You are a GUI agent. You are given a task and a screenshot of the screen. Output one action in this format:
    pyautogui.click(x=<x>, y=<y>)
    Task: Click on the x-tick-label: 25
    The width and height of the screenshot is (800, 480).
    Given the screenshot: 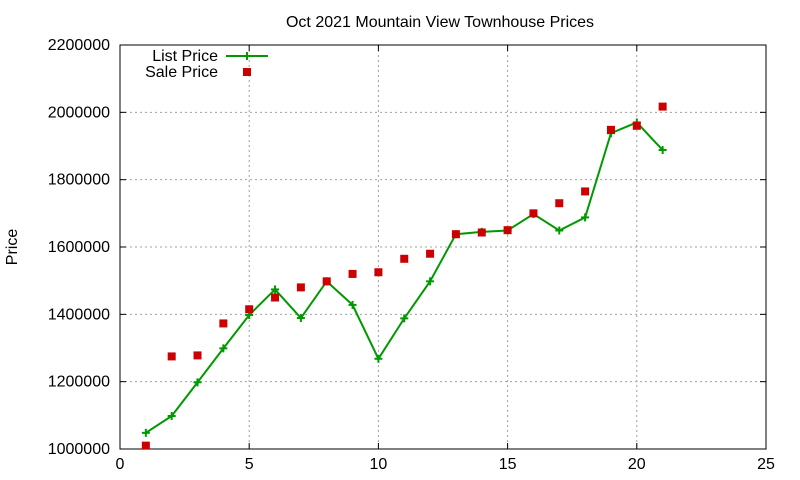 What is the action you would take?
    pyautogui.click(x=766, y=464)
    